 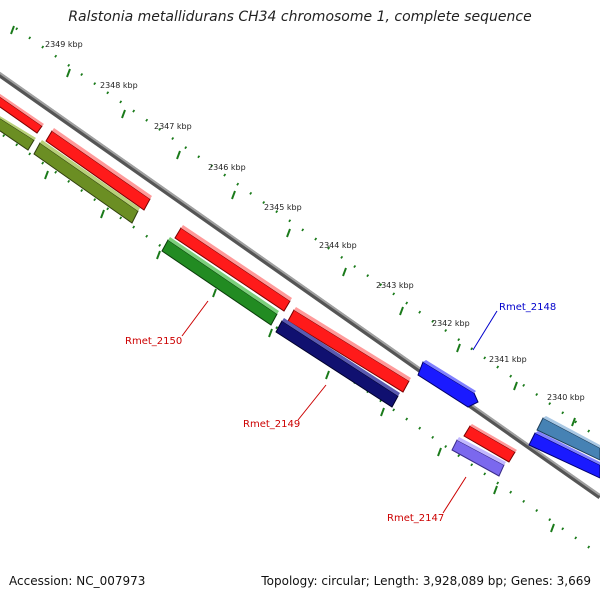 I want to click on gene-label-rmet-2150: Rmet_2150, so click(x=153, y=341).